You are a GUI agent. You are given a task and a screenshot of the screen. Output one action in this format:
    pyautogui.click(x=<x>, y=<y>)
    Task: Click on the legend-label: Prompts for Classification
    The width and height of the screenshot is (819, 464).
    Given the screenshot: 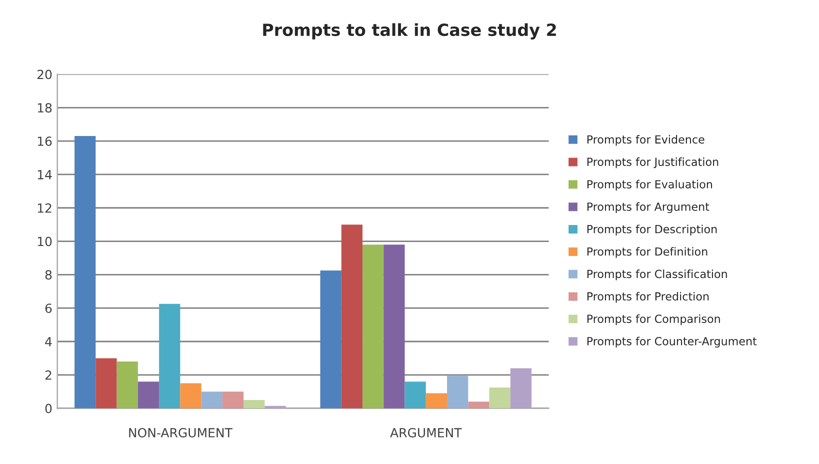 What is the action you would take?
    pyautogui.click(x=657, y=275)
    